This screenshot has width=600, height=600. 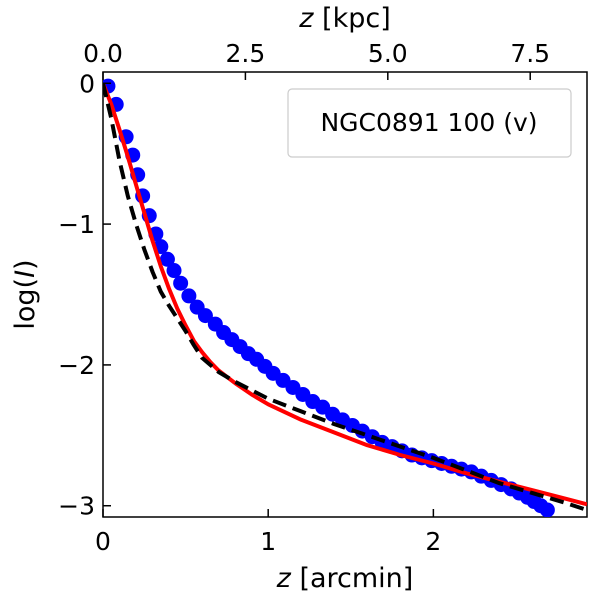 I want to click on top-x-axis-label: z [kpc], so click(x=344, y=18).